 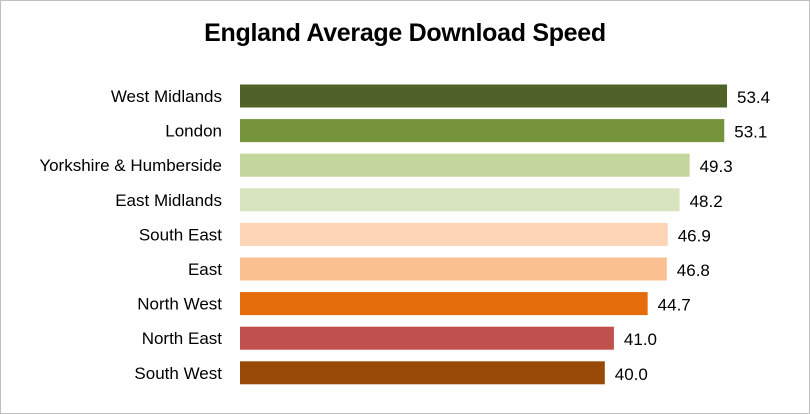 I want to click on value-label: 44.7, so click(x=674, y=305).